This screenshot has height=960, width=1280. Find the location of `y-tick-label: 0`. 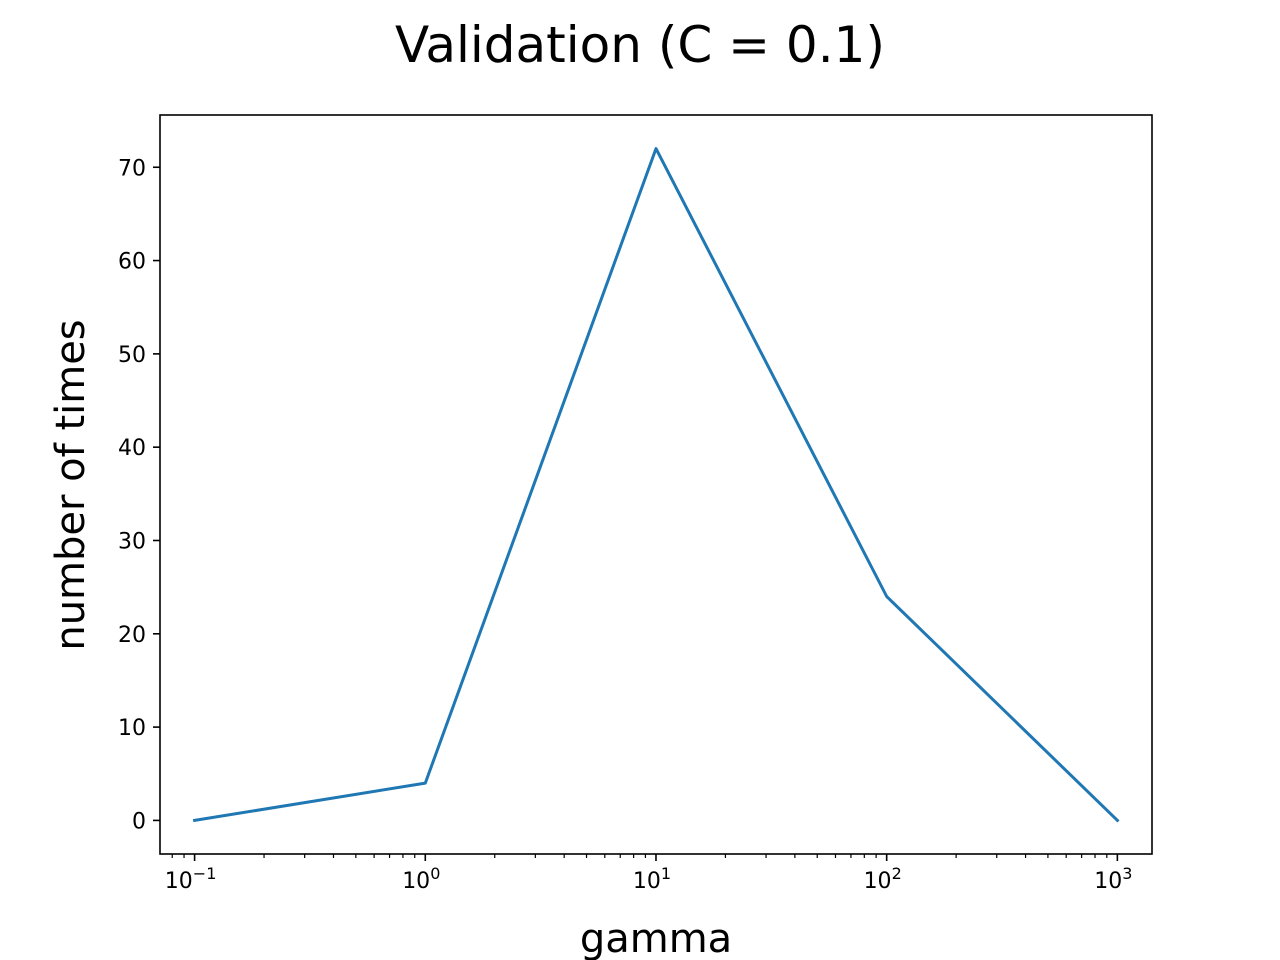

y-tick-label: 0 is located at coordinates (139, 821).